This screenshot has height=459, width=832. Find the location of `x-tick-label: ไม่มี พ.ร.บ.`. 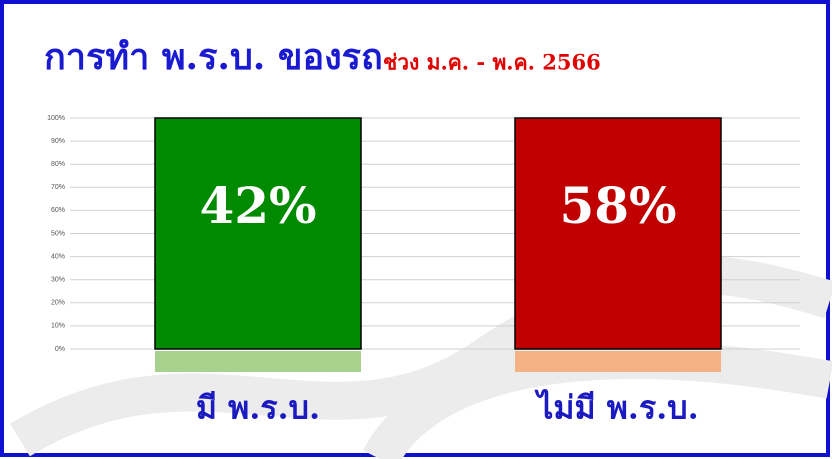

x-tick-label: ไม่มี พ.ร.บ. is located at coordinates (616, 408).